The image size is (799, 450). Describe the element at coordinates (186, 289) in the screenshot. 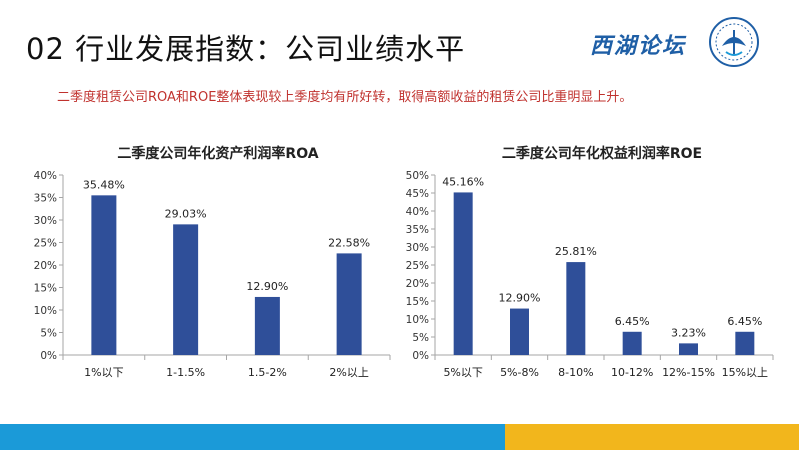

I see `bar-1-1.5%` at that location.